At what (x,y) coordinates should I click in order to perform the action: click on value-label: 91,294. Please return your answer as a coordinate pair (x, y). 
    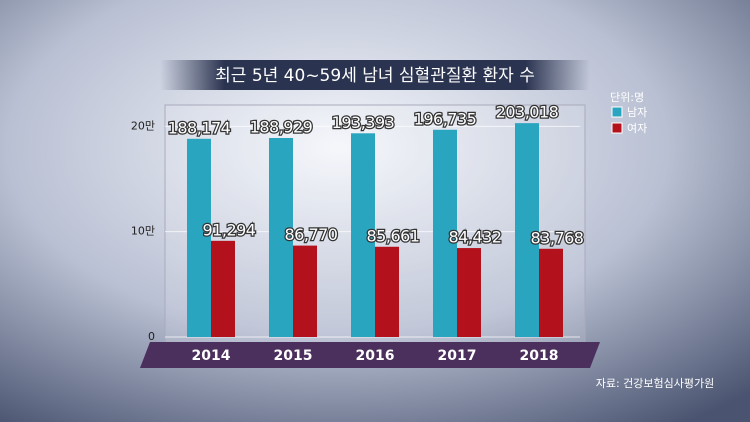
    Looking at the image, I should click on (229, 229).